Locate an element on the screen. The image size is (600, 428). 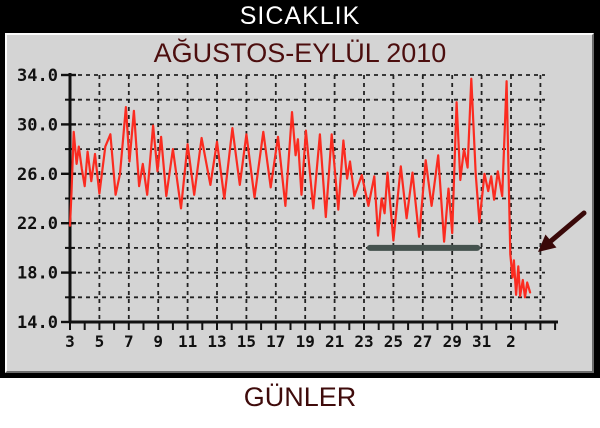
y-ticks is located at coordinates (68, 198).